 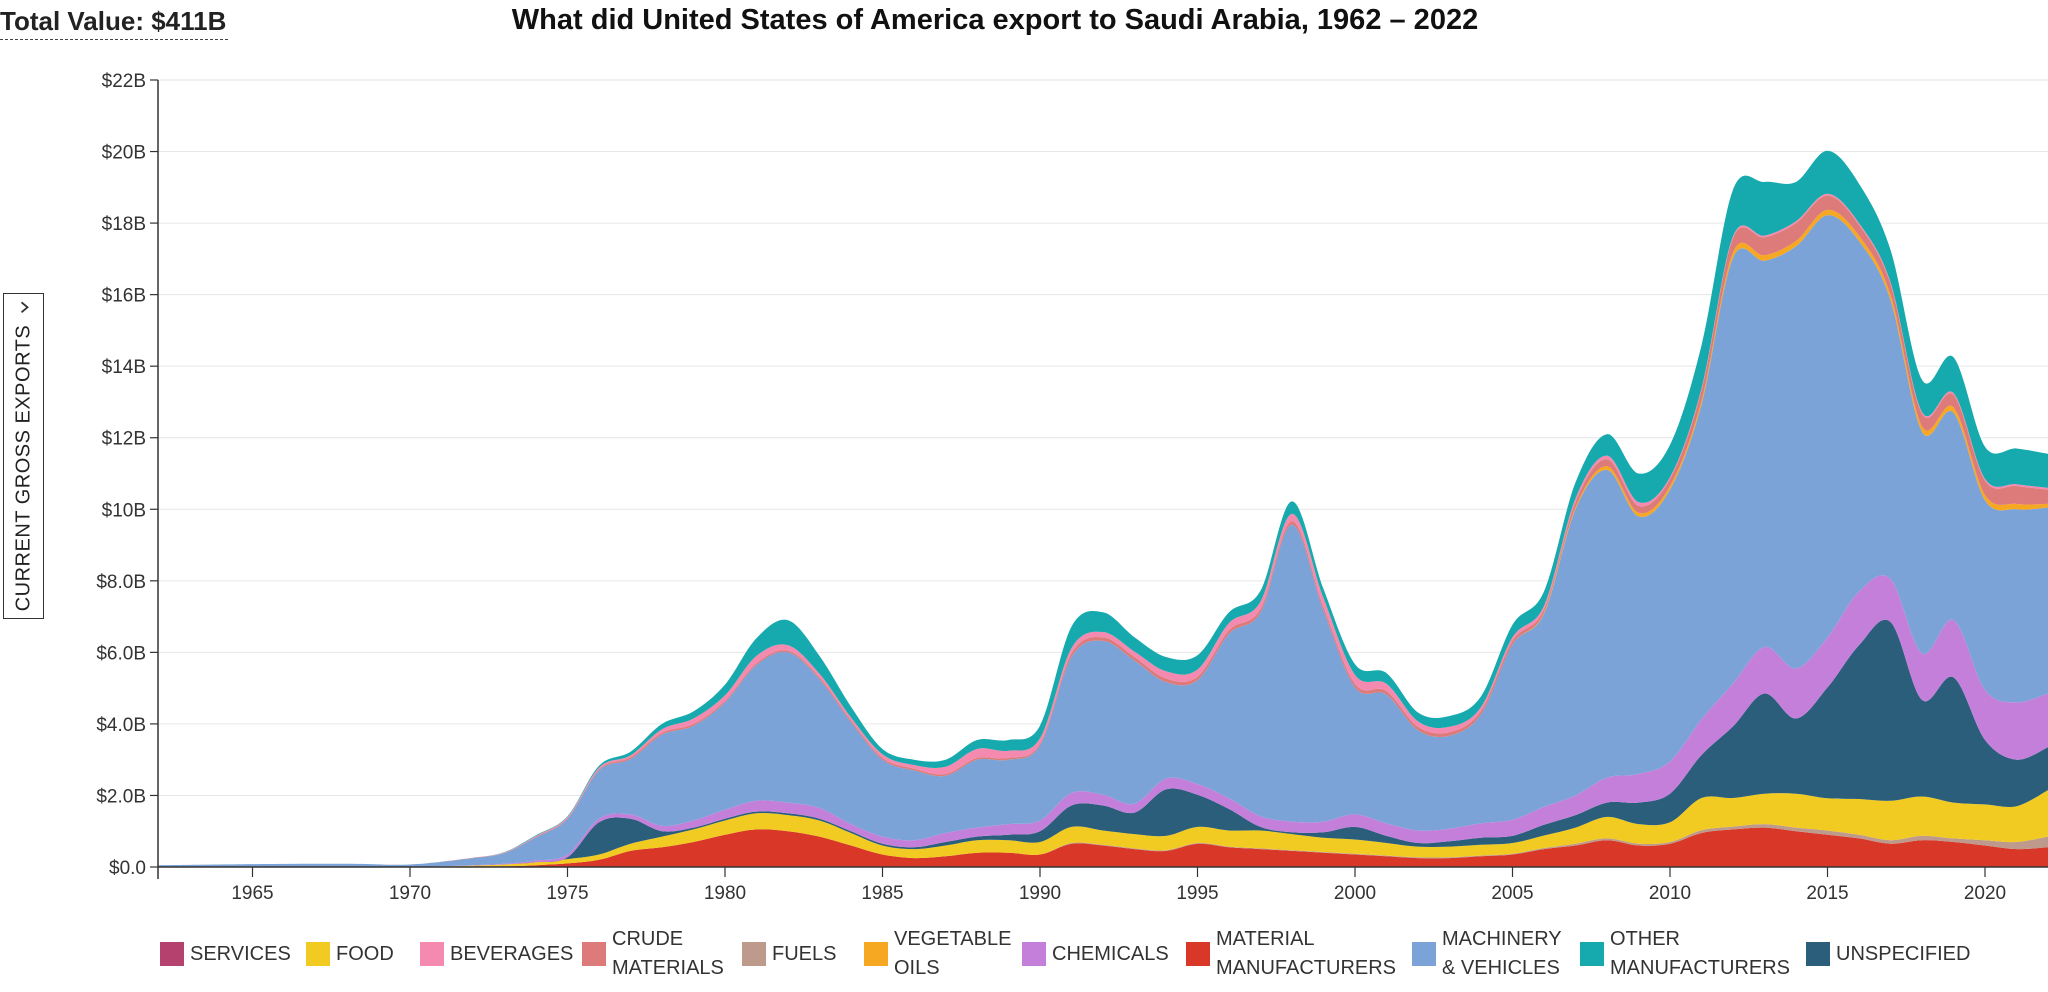 I want to click on y-tick-label: $4.0B, so click(x=121, y=725).